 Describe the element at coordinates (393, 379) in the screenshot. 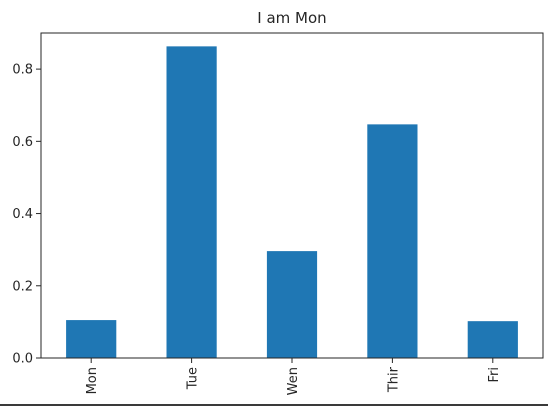

I see `x-tick-label-thir: Thir` at that location.